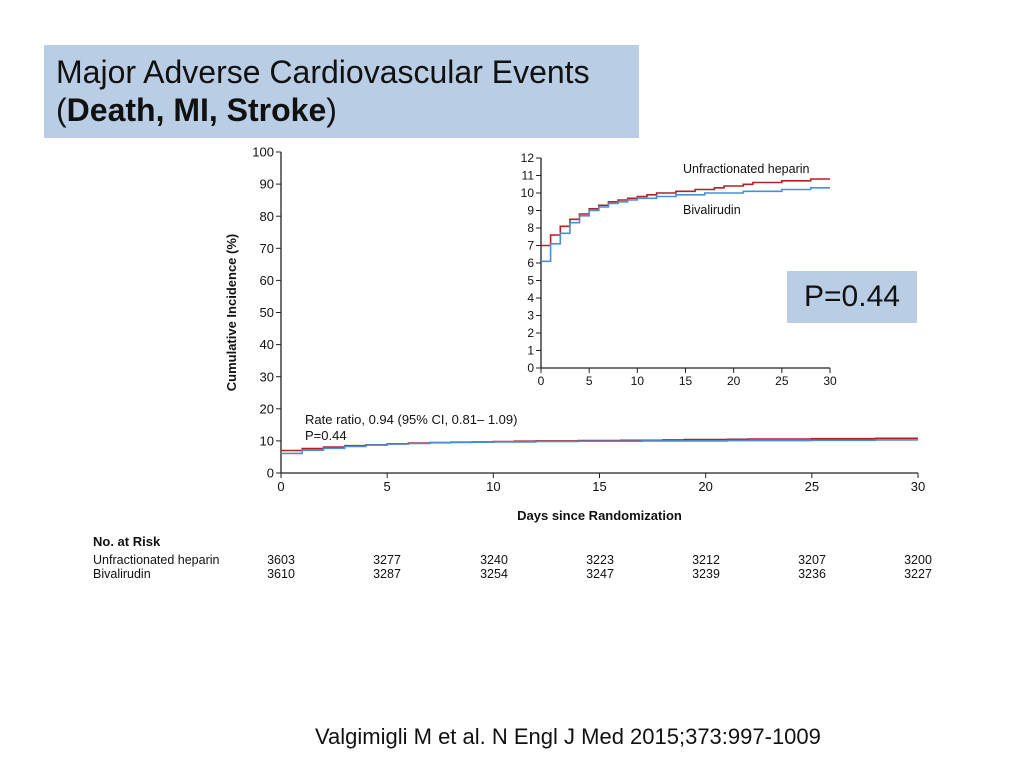 This screenshot has height=768, width=1024. I want to click on main-y-axis-label: Cumulative Incidence (%), so click(231, 312).